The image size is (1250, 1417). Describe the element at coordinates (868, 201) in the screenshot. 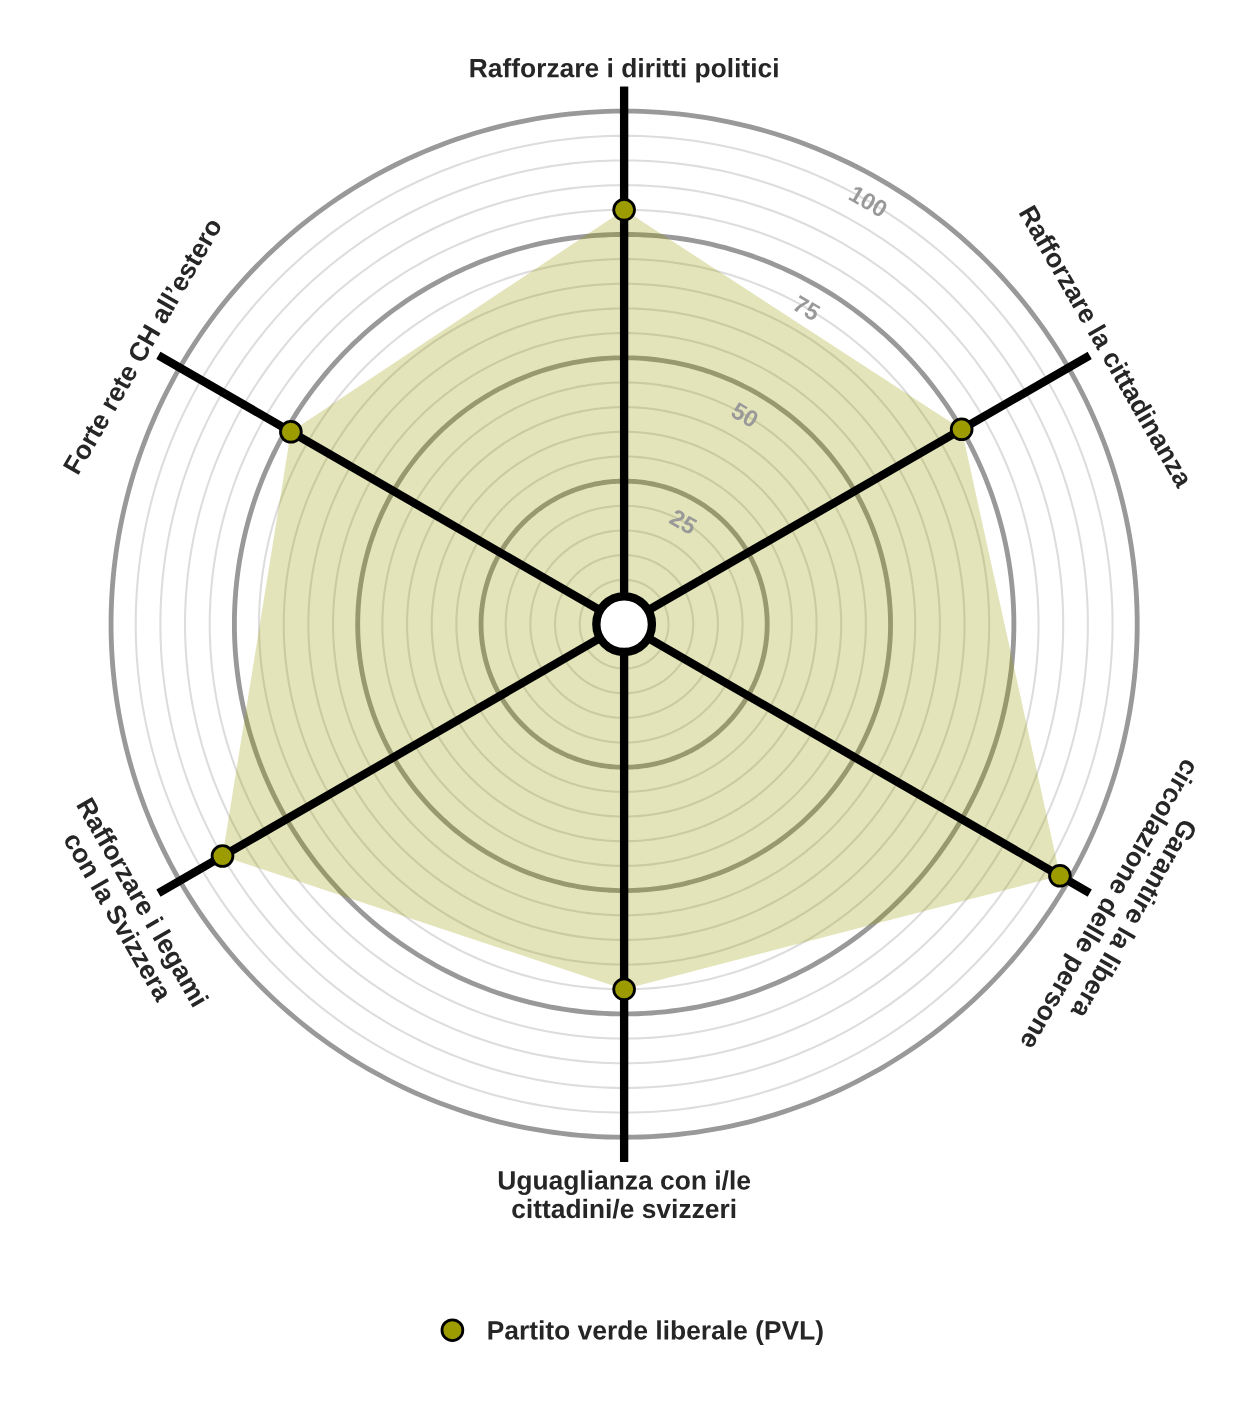

I see `y-tick-label: 100` at that location.